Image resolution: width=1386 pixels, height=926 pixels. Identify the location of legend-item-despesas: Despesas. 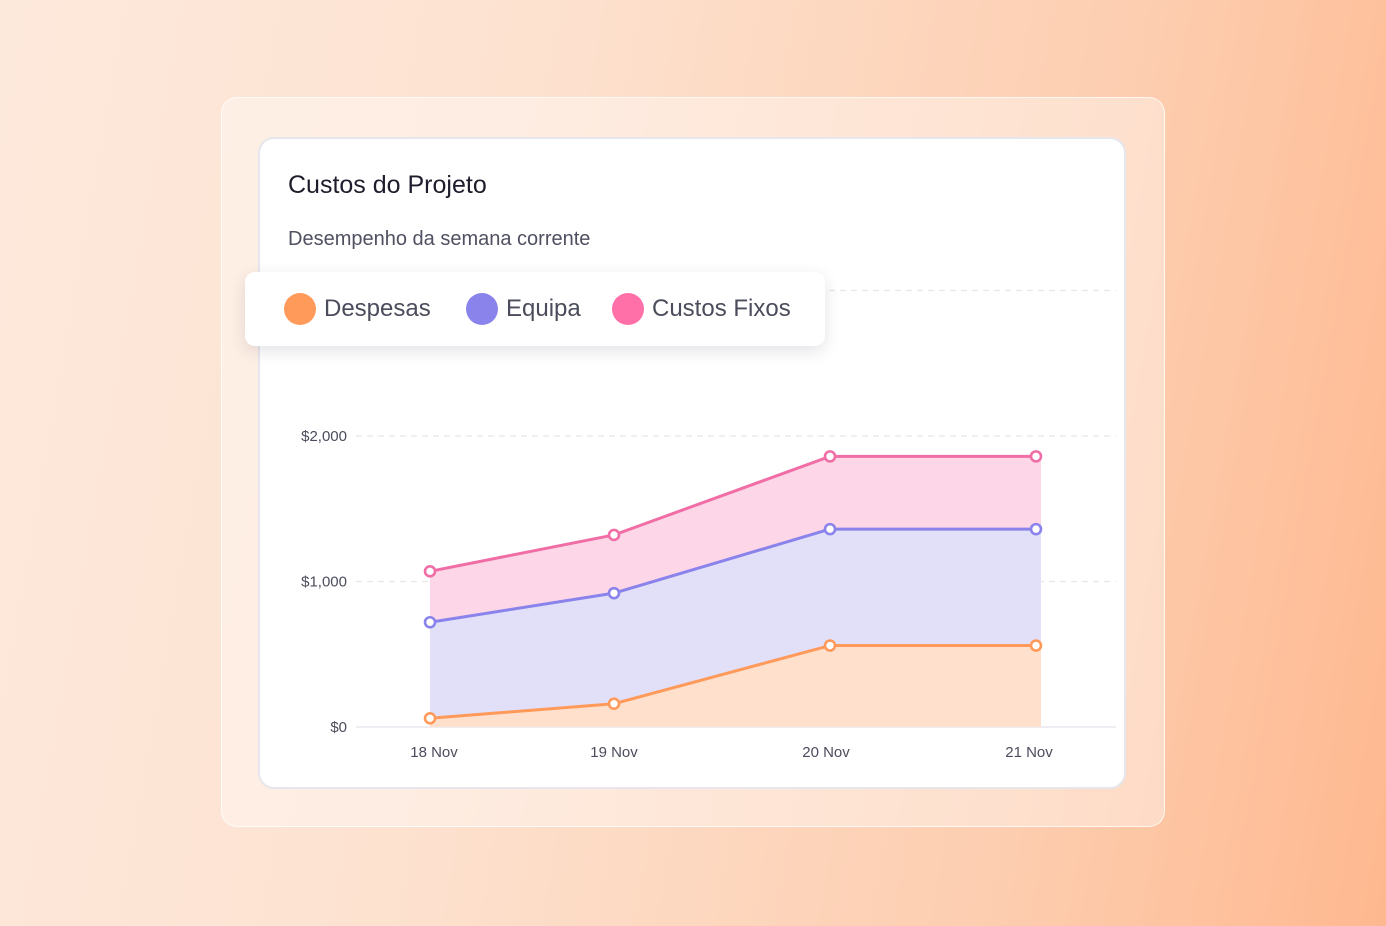
(357, 309).